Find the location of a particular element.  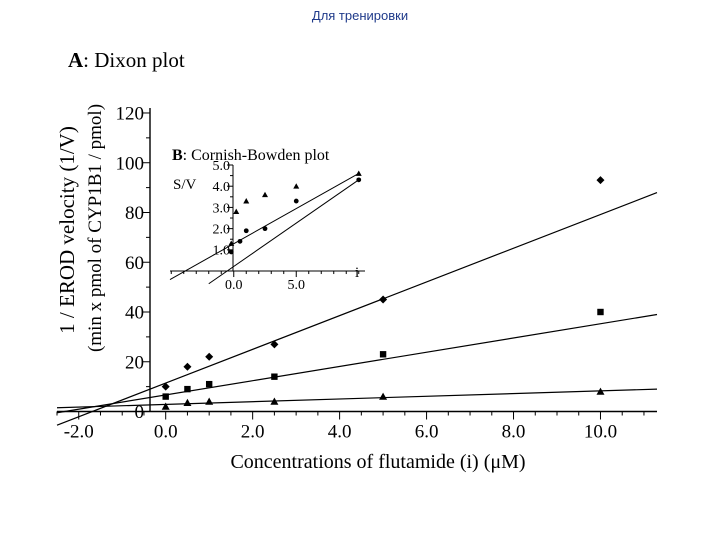

dixon-y-axis-label-units: (min x pmol of CYP1B1 / pmol) is located at coordinates (95, 228).